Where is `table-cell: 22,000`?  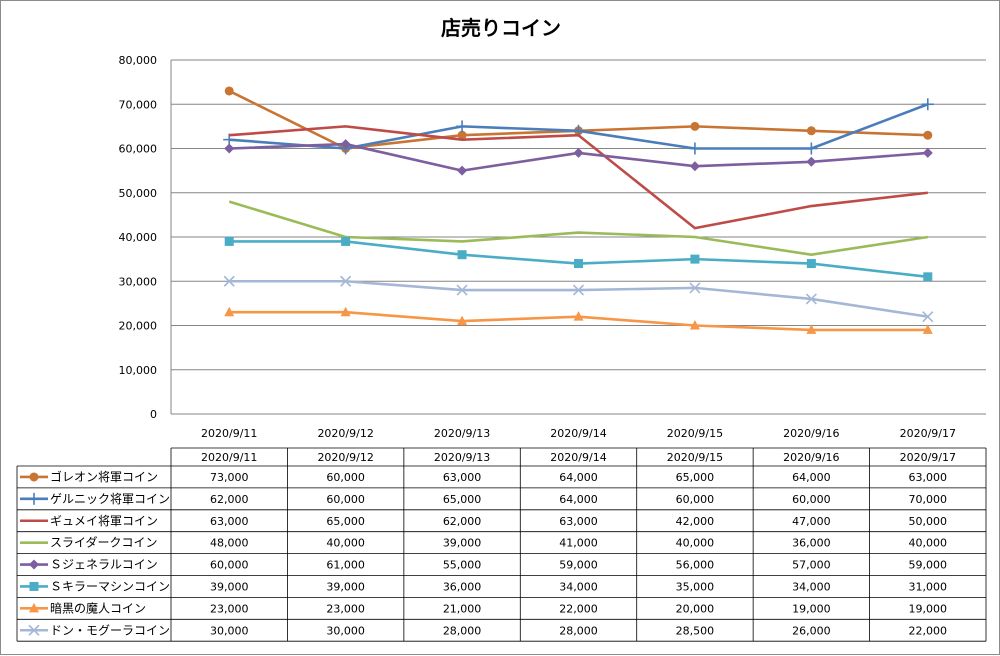
table-cell: 22,000 is located at coordinates (928, 630).